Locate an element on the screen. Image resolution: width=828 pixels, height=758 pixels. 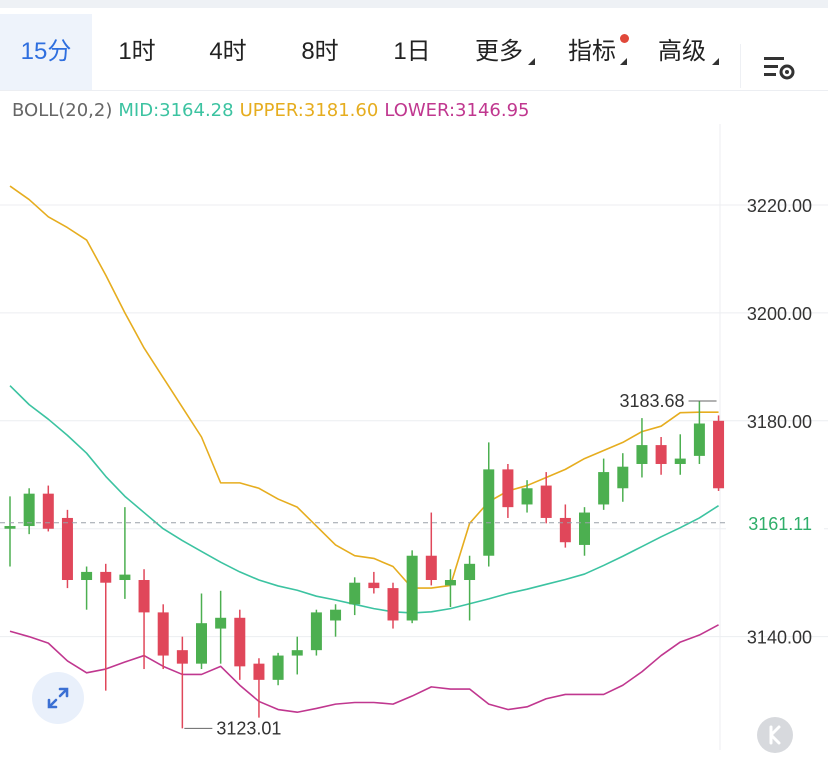
boll-name: BOLL(20,2) is located at coordinates (62, 110).